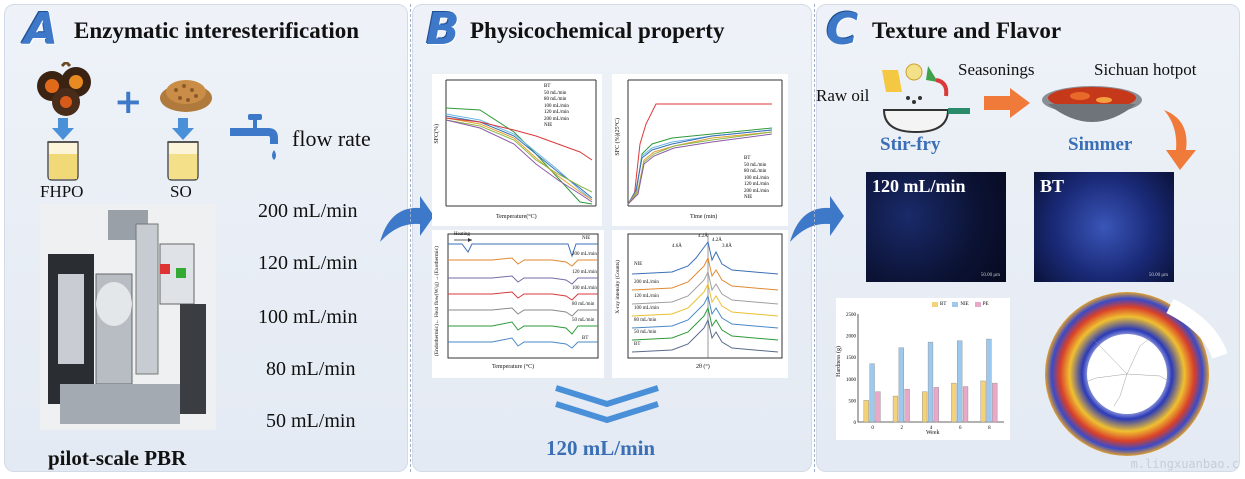 The image size is (1245, 479). What do you see at coordinates (513, 367) in the screenshot?
I see `dsc-xlabel: Temperature (°C)` at bounding box center [513, 367].